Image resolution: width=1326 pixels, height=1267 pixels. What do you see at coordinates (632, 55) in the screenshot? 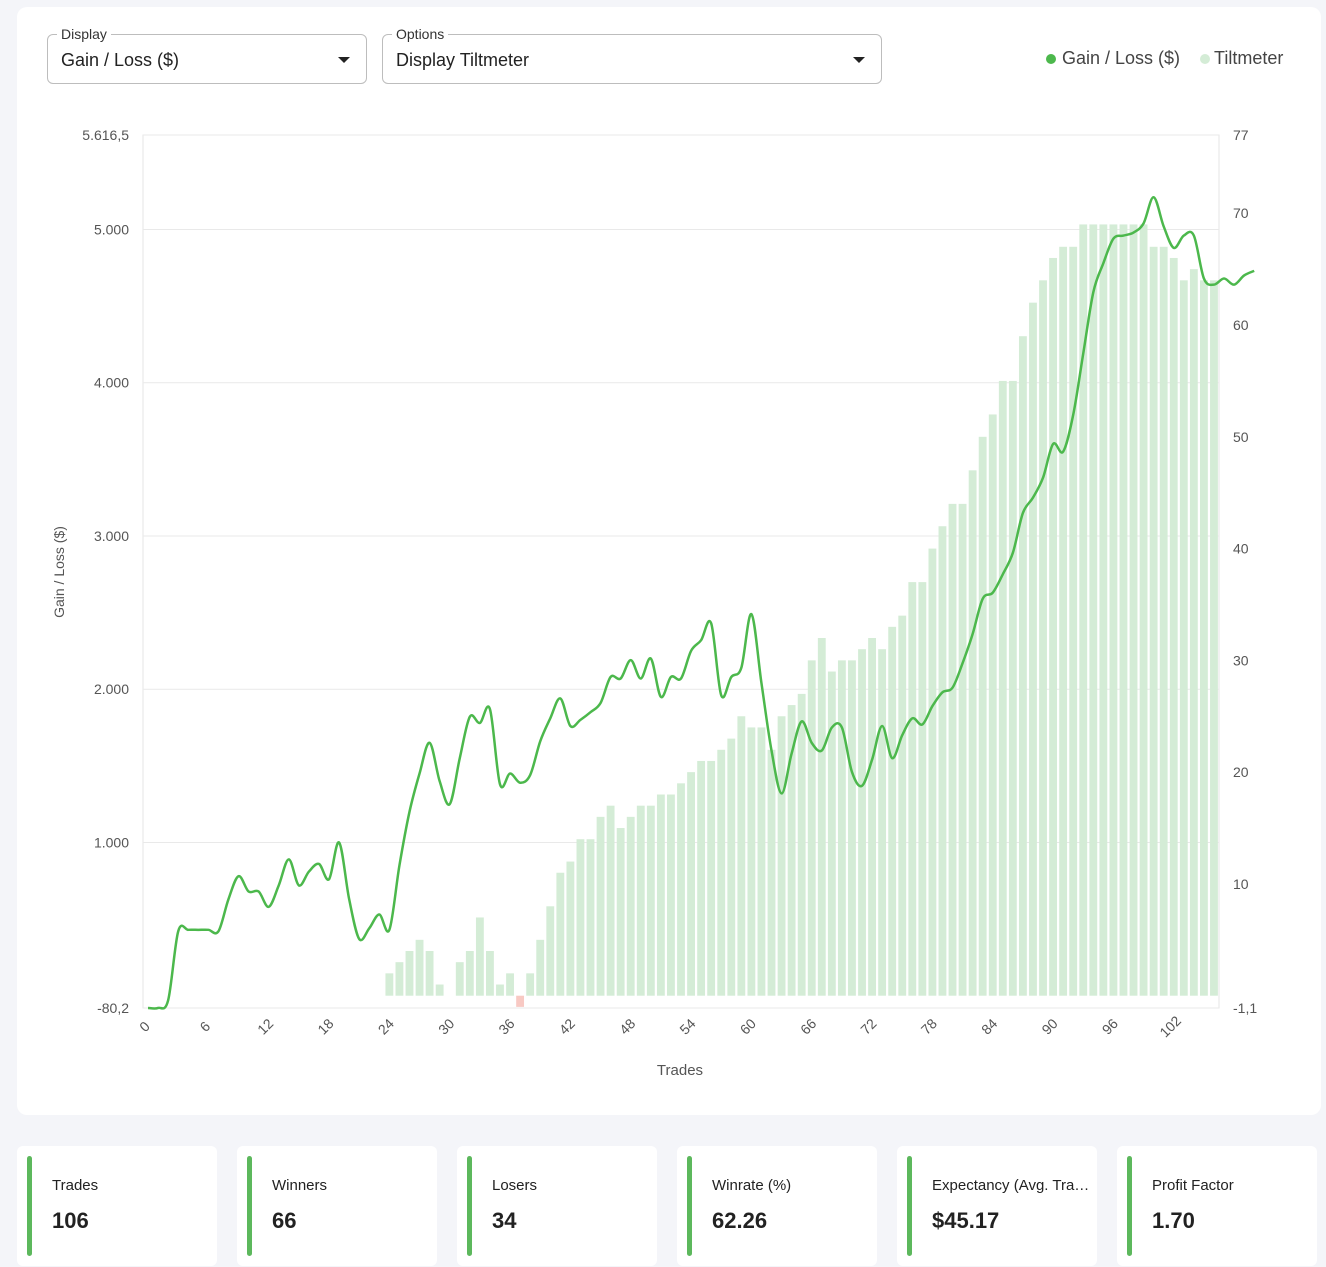
I see `options-select: Options Display Tiltmeter` at bounding box center [632, 55].